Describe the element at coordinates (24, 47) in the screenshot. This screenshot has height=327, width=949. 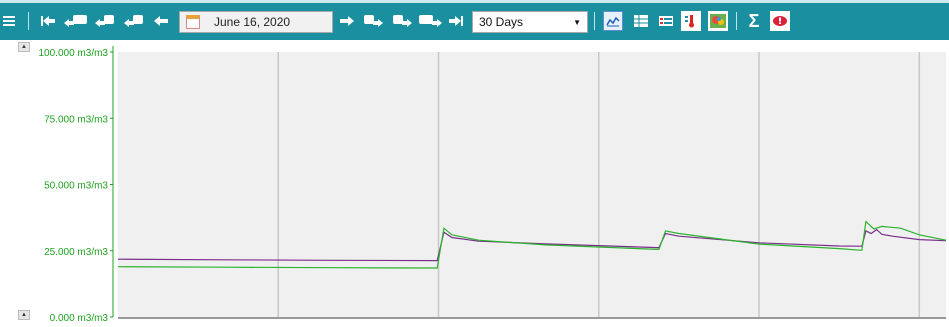
I see `scroll-up-button: ▲` at that location.